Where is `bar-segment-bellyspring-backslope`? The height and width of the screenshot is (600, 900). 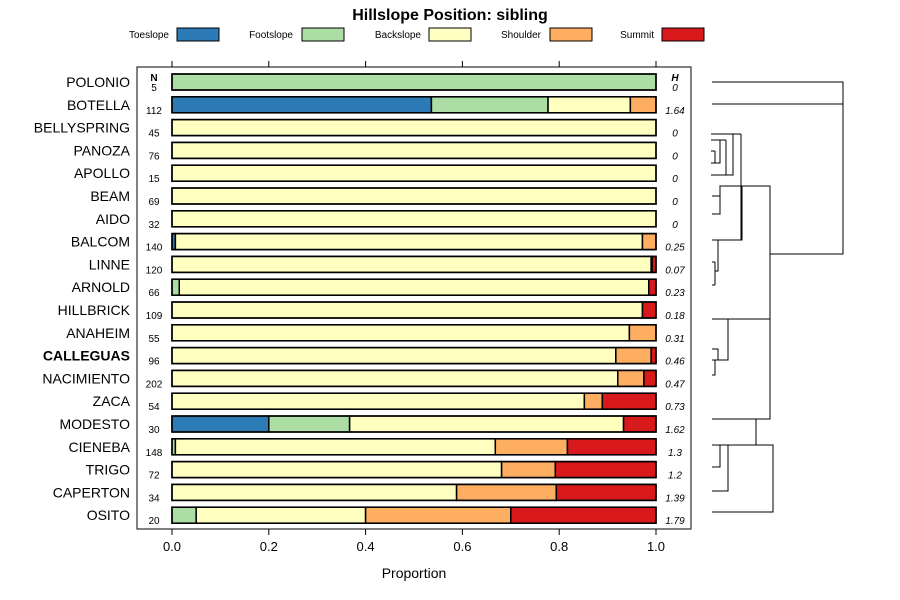 bar-segment-bellyspring-backslope is located at coordinates (414, 127).